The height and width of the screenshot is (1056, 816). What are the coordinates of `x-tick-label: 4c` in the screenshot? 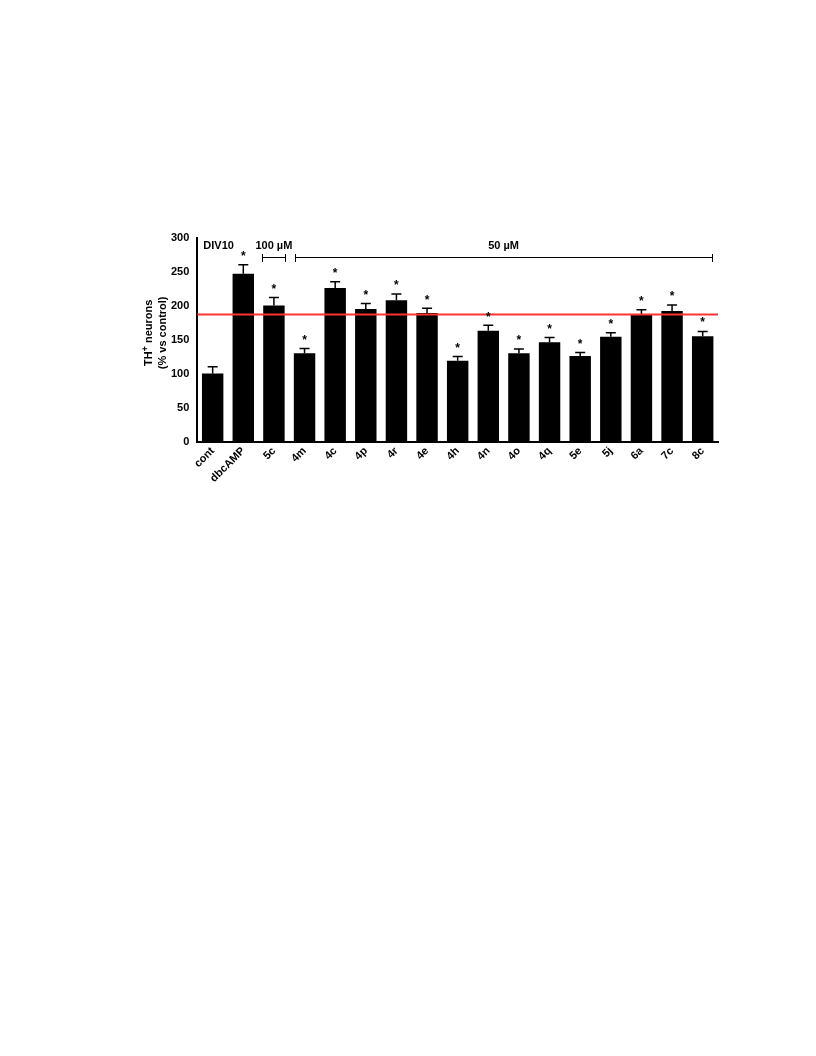 It's located at (330, 453).